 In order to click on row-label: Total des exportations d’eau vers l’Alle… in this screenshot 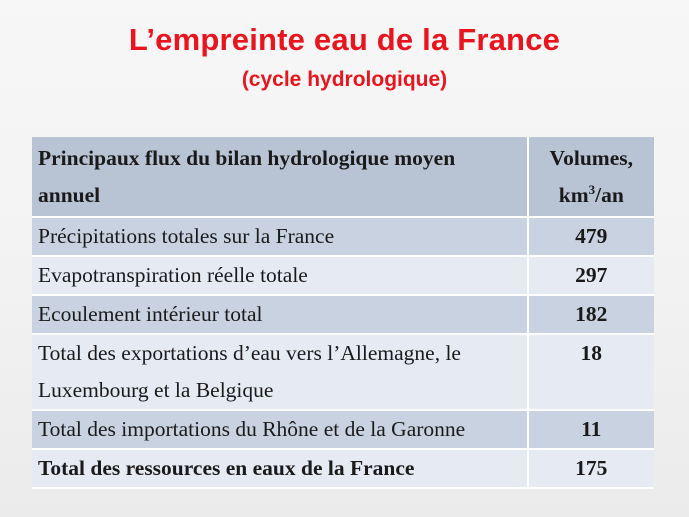, I will do `click(280, 372)`.